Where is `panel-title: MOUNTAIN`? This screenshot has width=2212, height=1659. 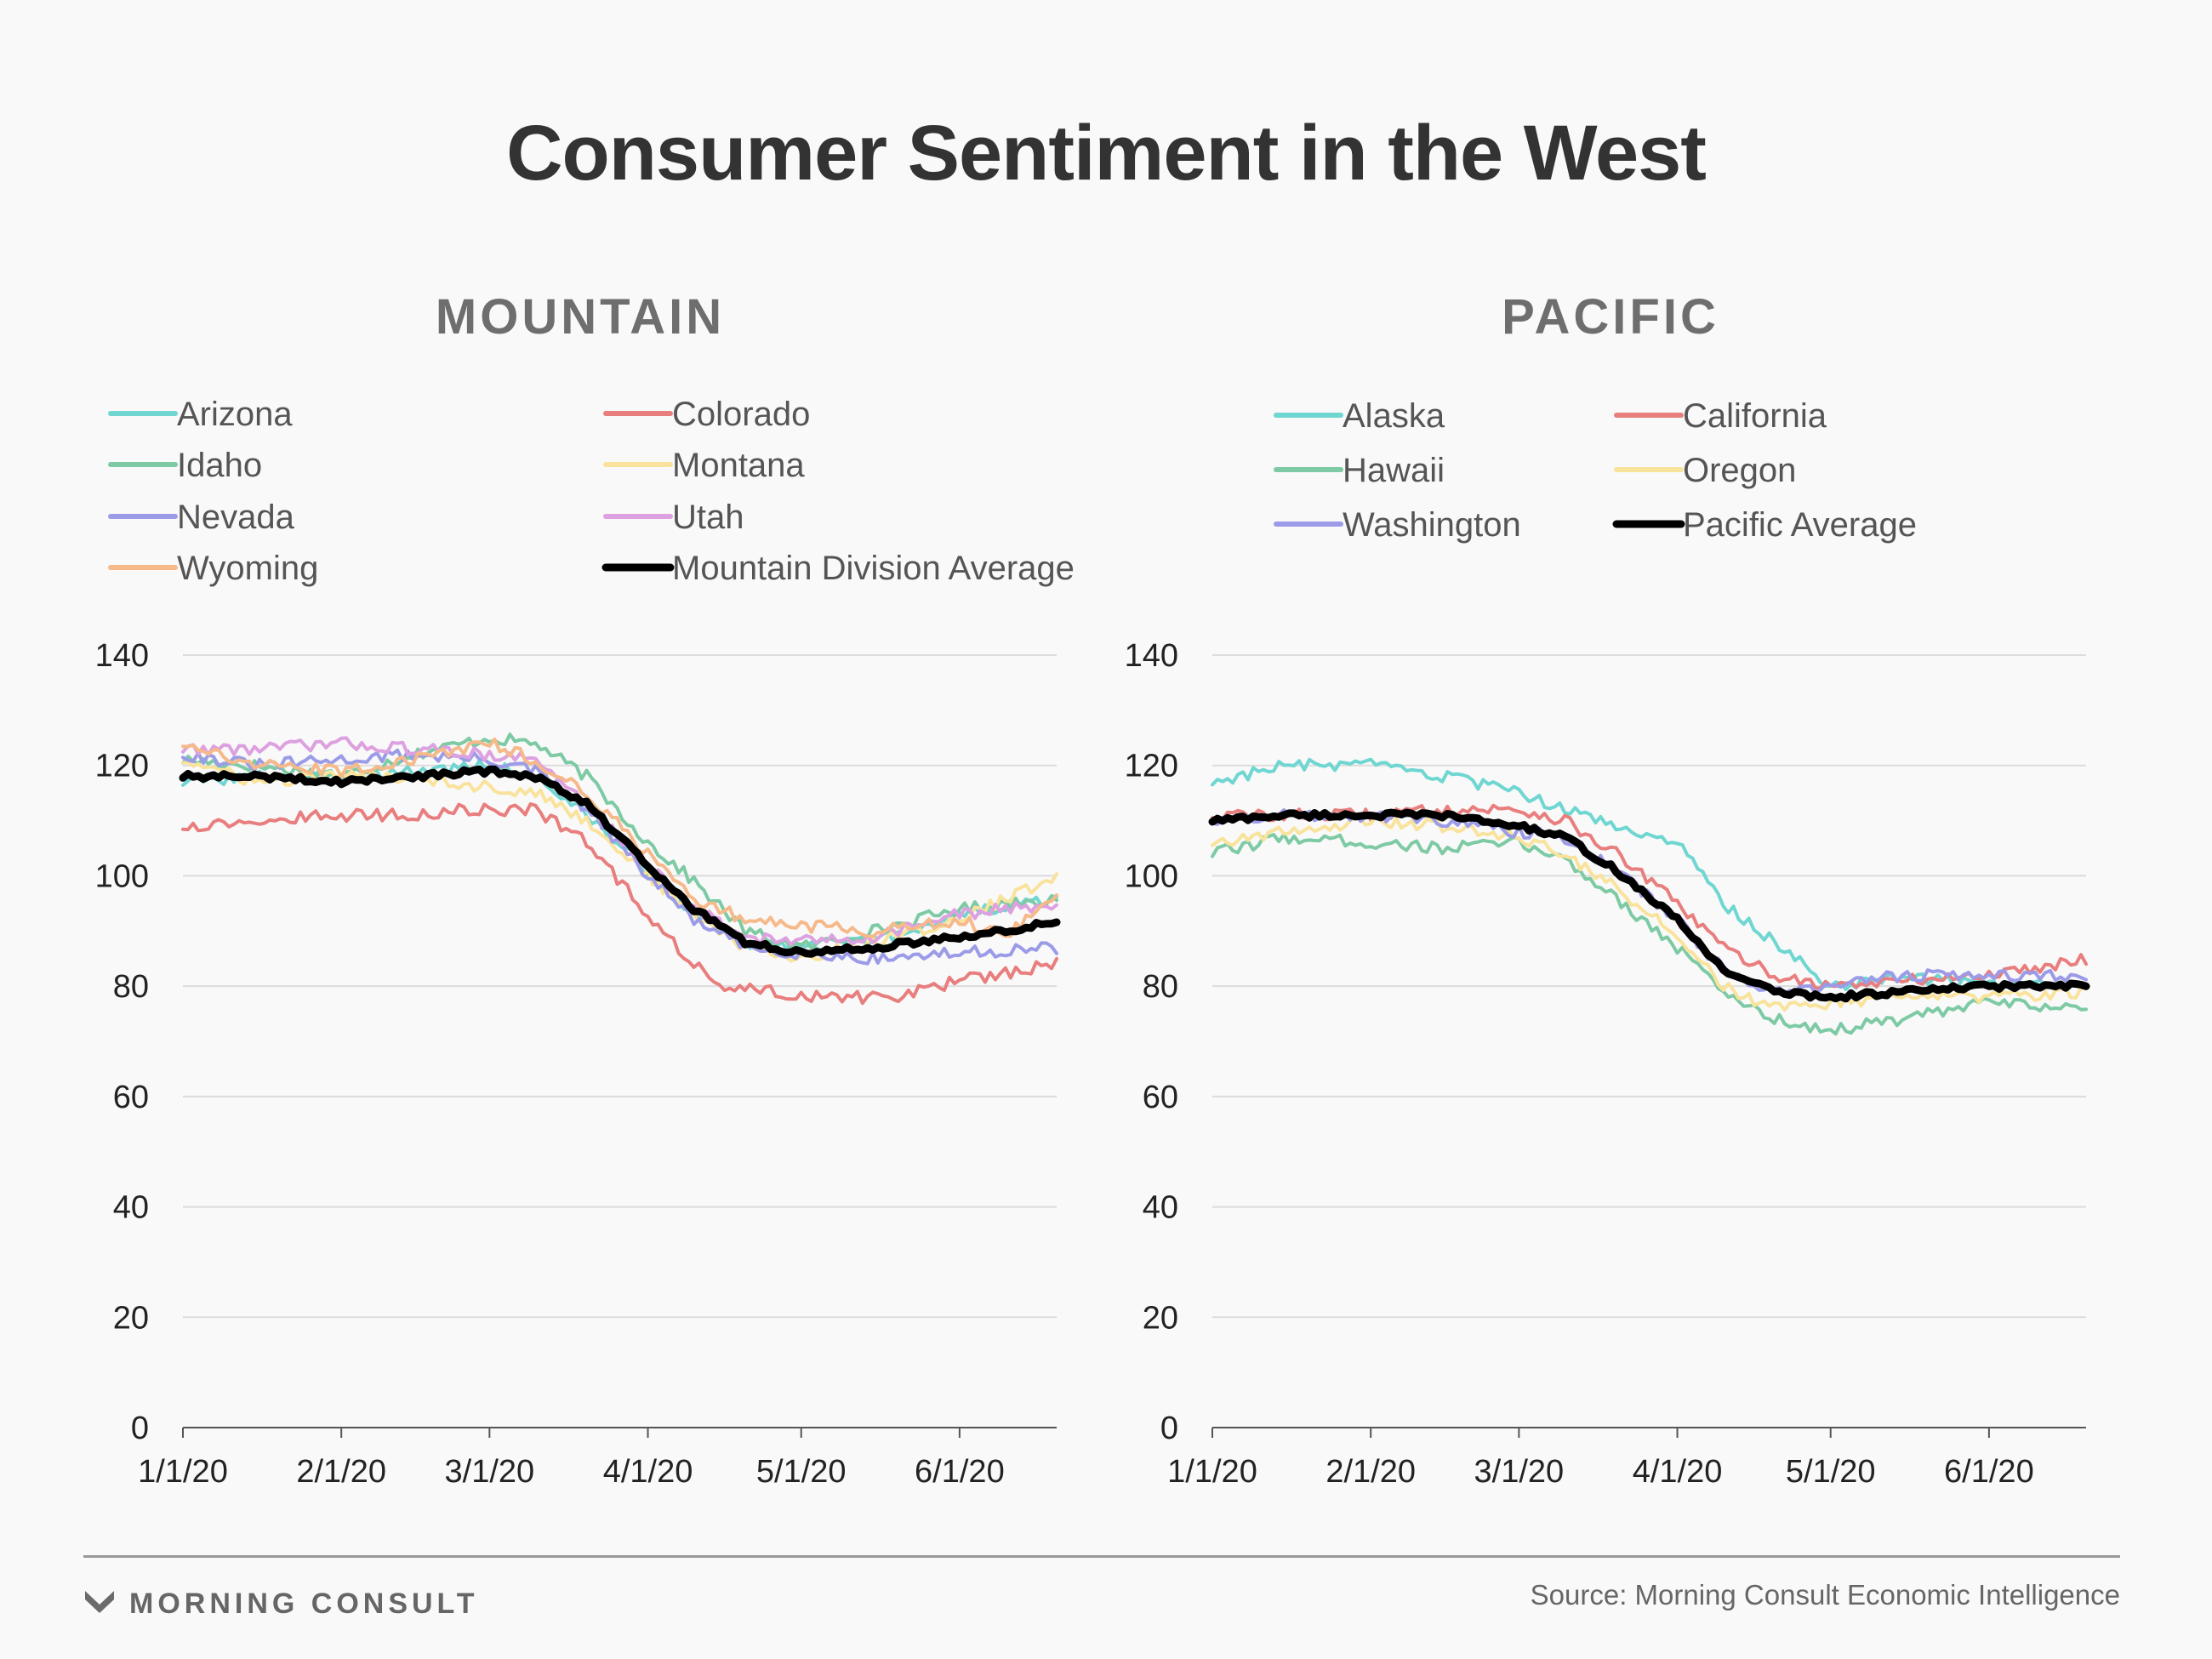
panel-title: MOUNTAIN is located at coordinates (580, 317).